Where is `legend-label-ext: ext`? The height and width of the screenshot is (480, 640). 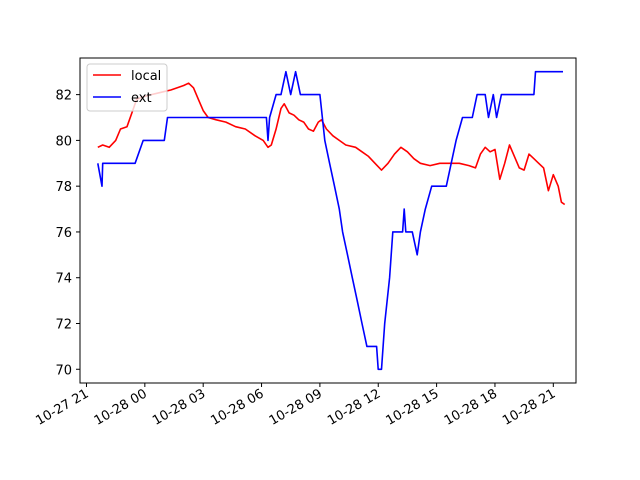
legend-label-ext: ext is located at coordinates (141, 98).